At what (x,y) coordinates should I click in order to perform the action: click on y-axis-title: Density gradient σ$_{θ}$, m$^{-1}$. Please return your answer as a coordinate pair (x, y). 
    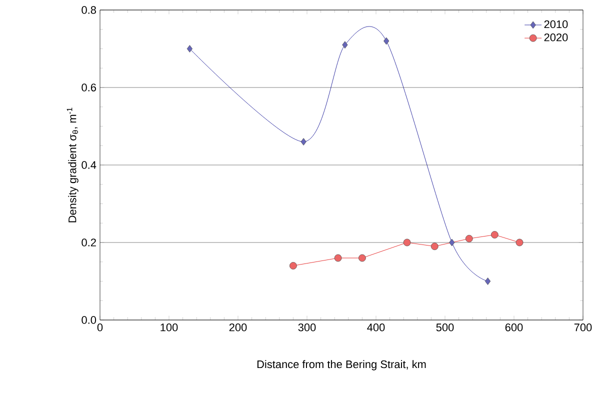
    Looking at the image, I should click on (72, 165).